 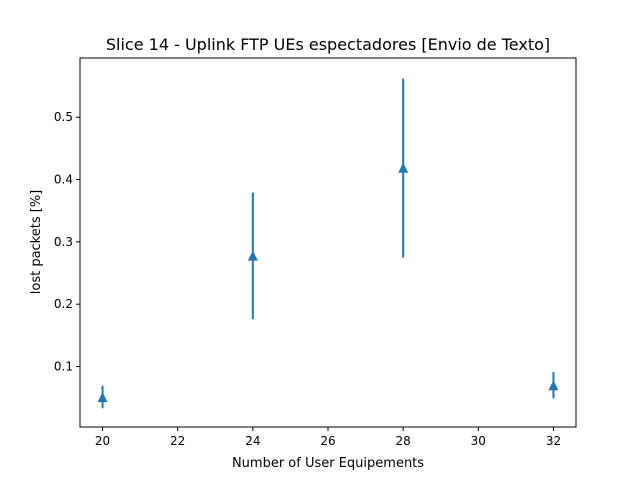 What do you see at coordinates (102, 441) in the screenshot?
I see `x-tick-label: 20` at bounding box center [102, 441].